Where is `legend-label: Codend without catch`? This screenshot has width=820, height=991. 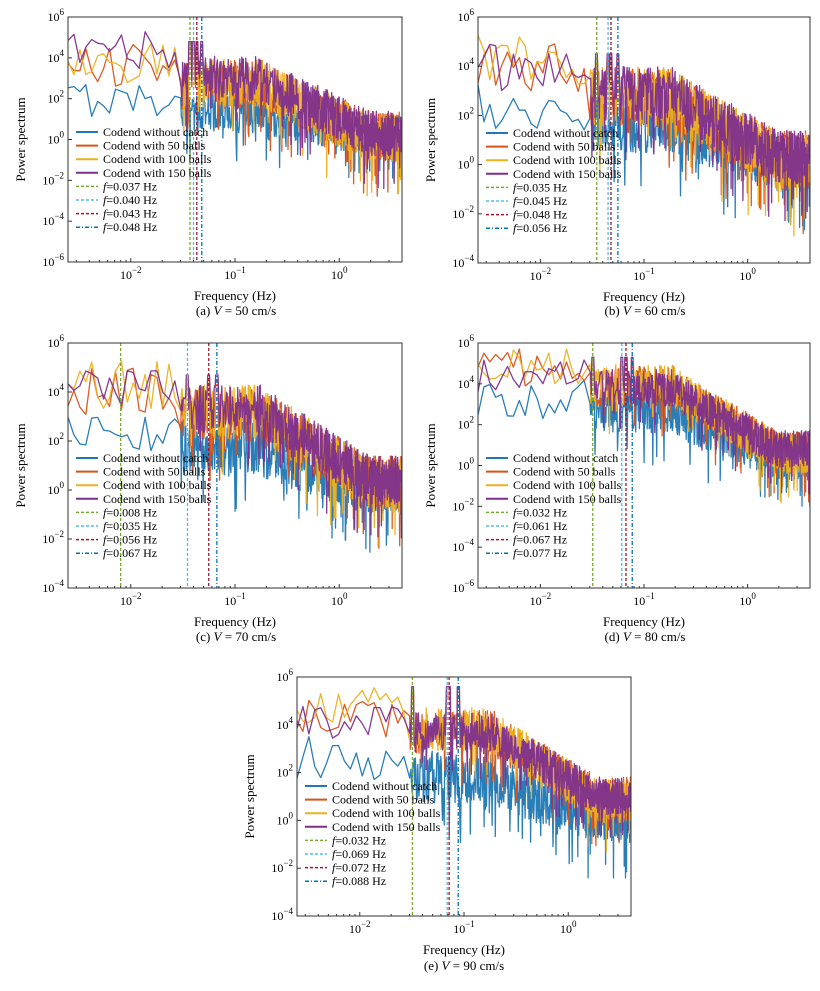
legend-label: Codend without catch is located at coordinates (565, 133).